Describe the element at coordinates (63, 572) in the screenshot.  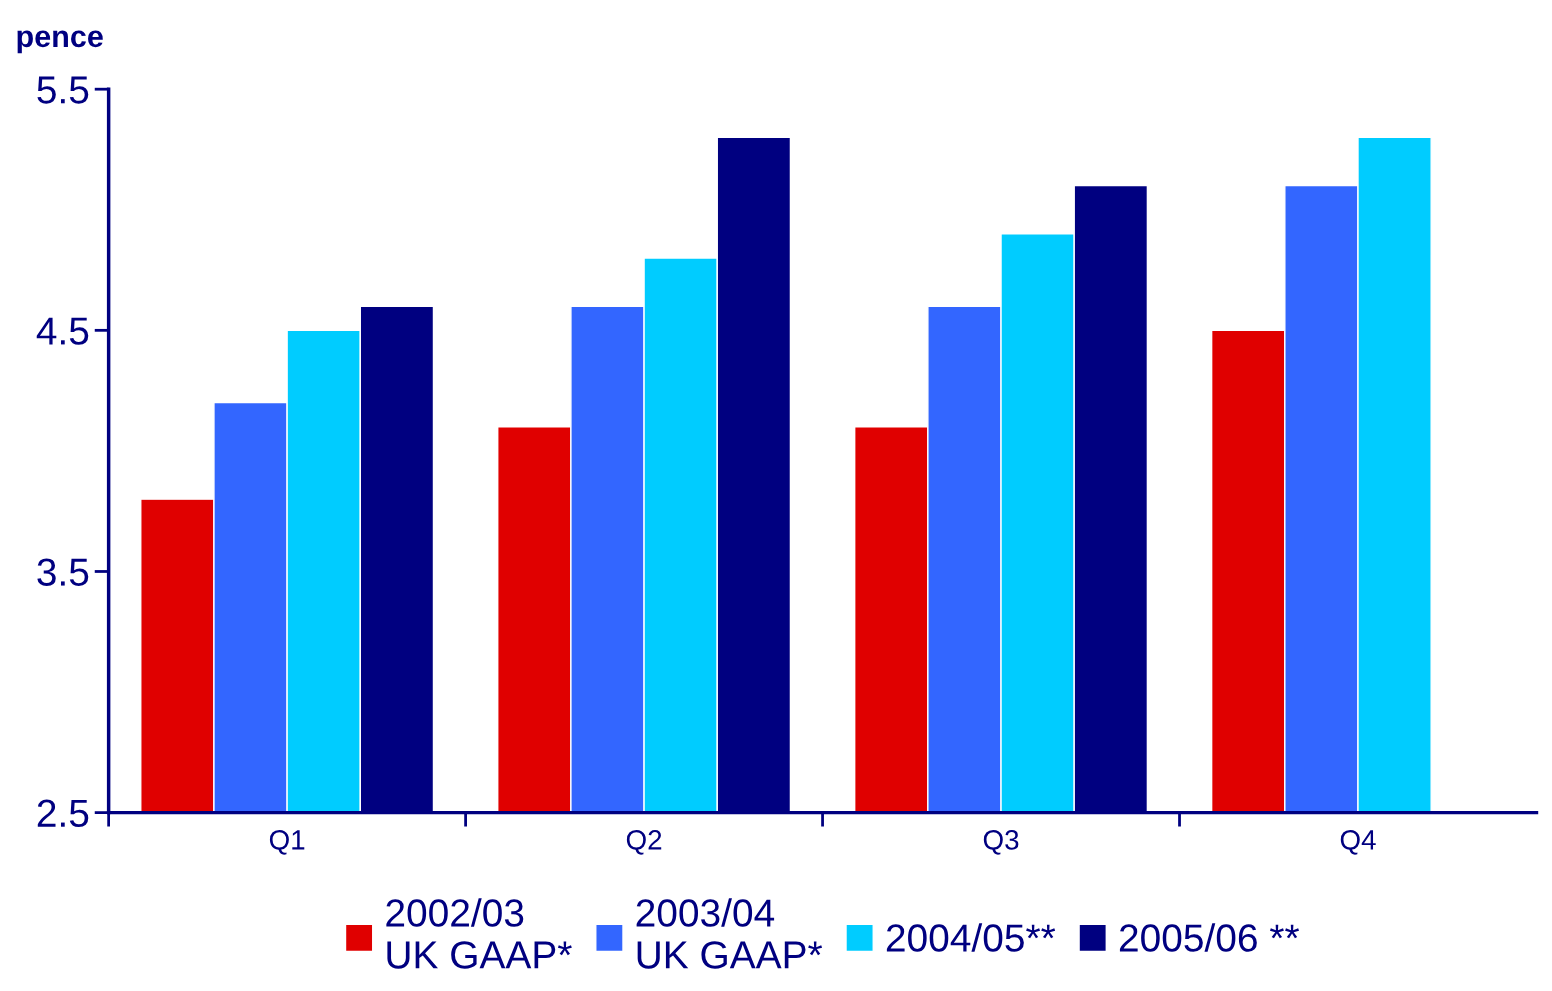
I see `y-tick-label: 3.5` at that location.